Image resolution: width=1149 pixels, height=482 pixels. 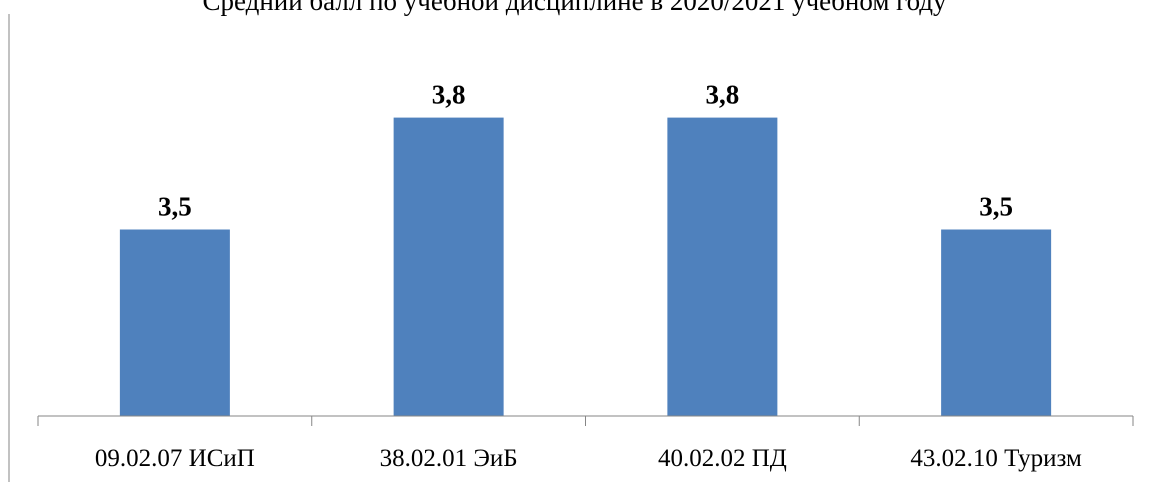 What do you see at coordinates (449, 95) in the screenshot?
I see `data-label-2: 3,8` at bounding box center [449, 95].